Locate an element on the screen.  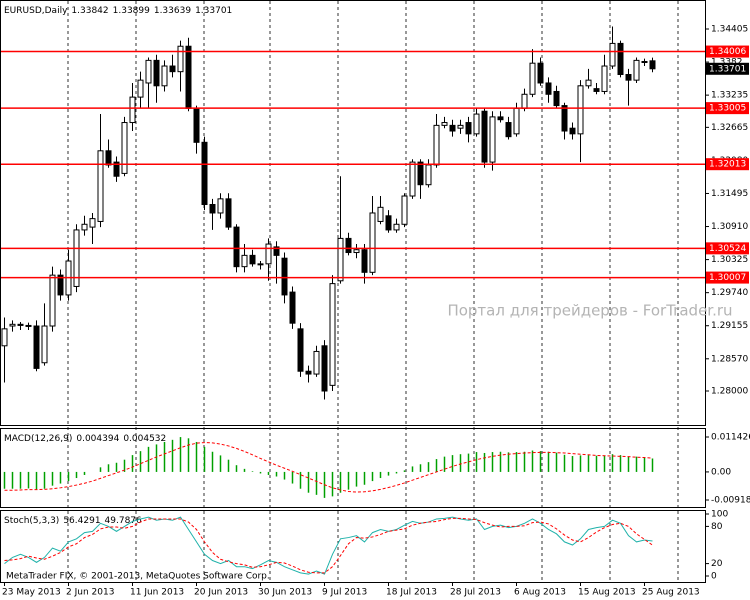
level-label: 1.32013 is located at coordinates (727, 165).